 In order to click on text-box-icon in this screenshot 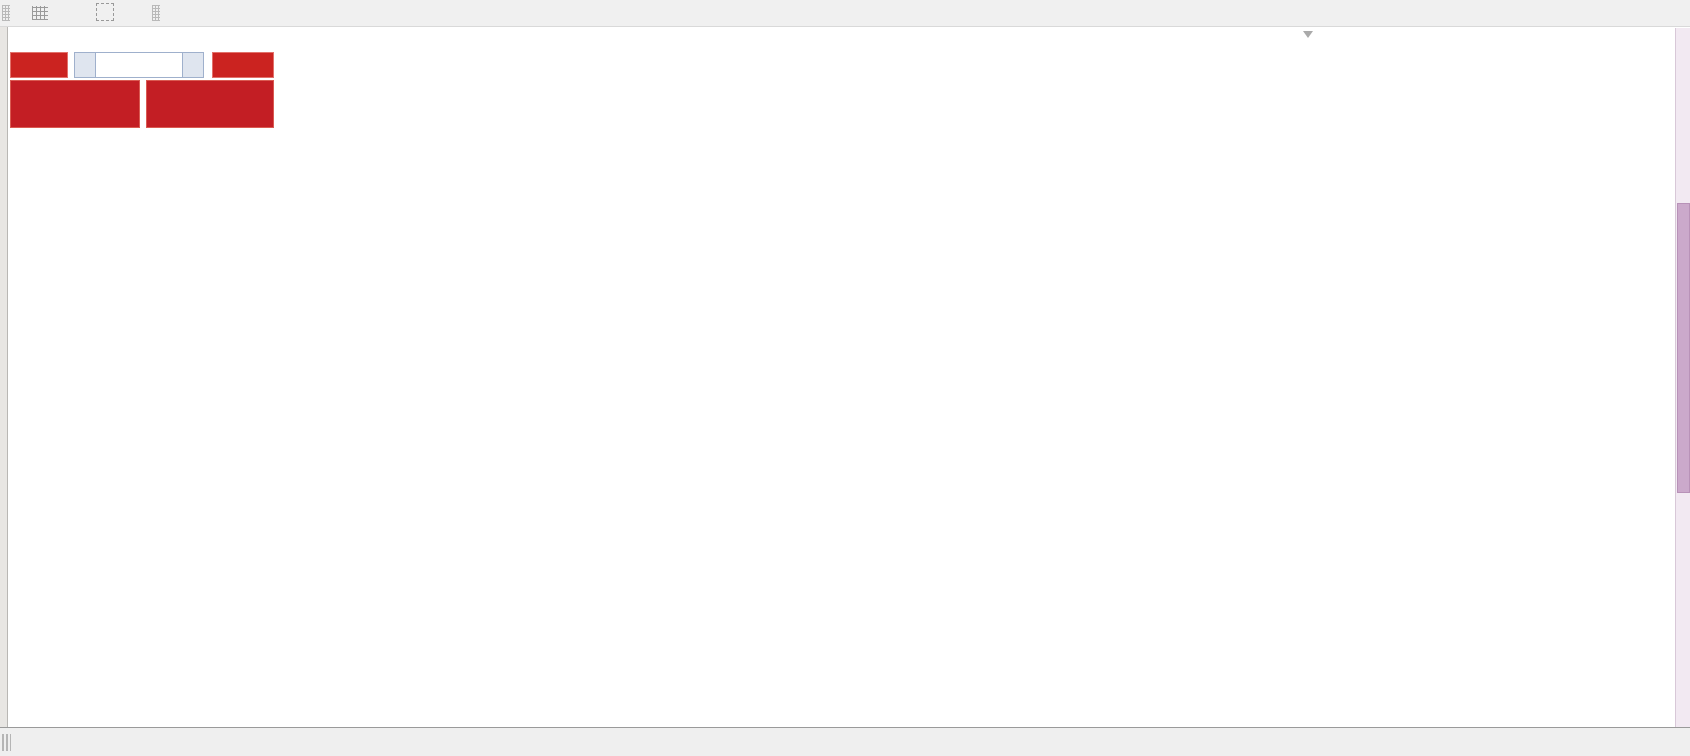, I will do `click(105, 13)`.